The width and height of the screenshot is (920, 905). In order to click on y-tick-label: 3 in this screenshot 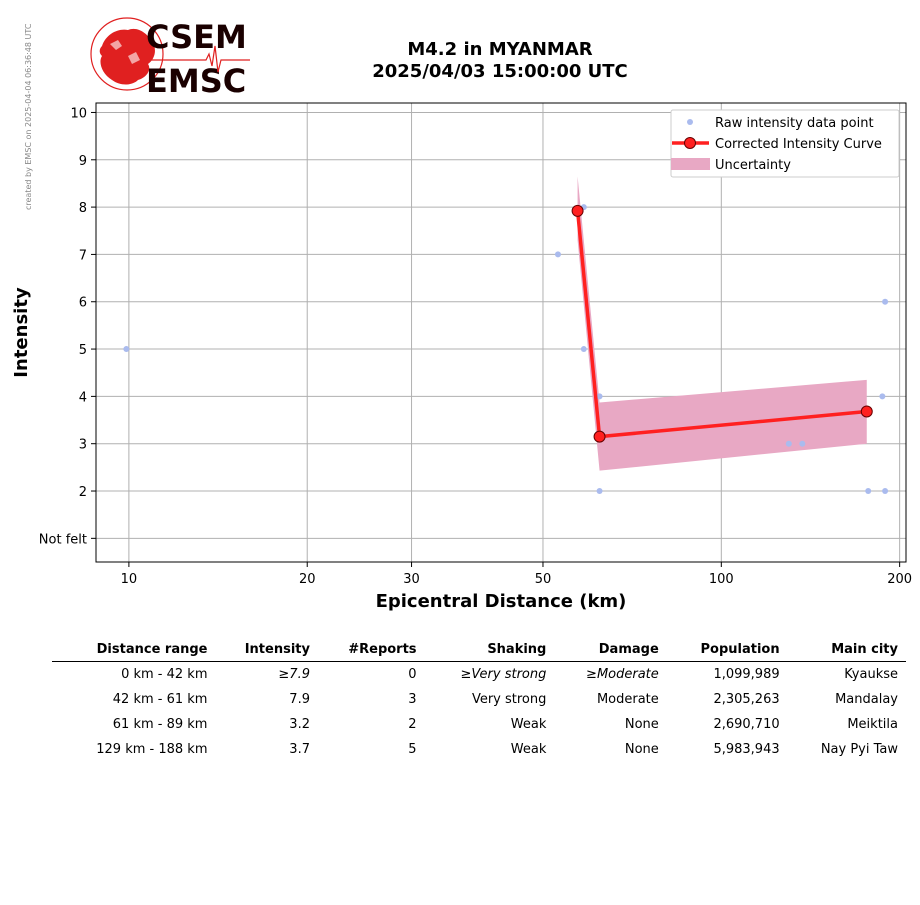, I will do `click(83, 445)`.